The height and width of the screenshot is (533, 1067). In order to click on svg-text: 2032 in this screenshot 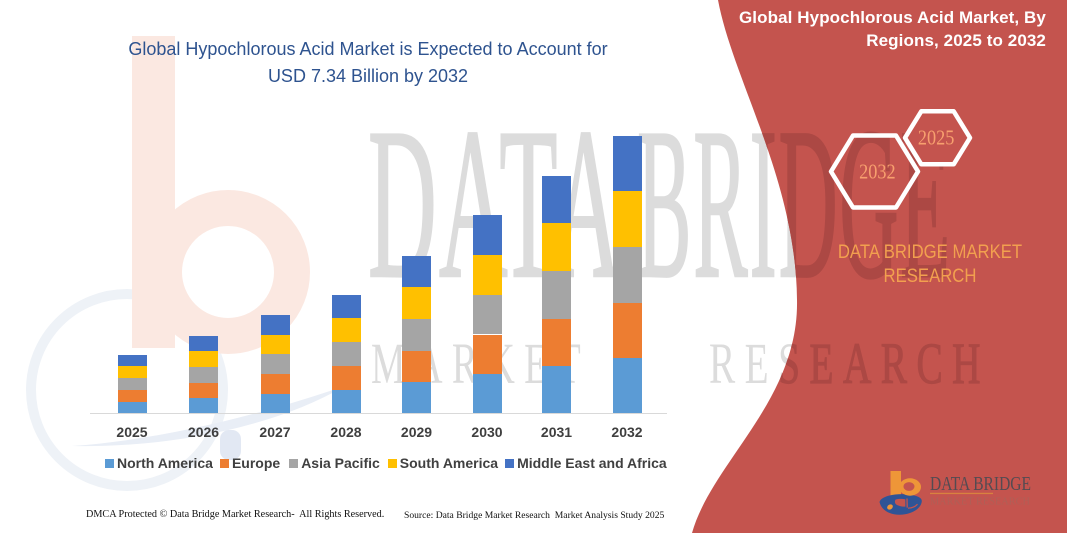, I will do `click(877, 172)`.